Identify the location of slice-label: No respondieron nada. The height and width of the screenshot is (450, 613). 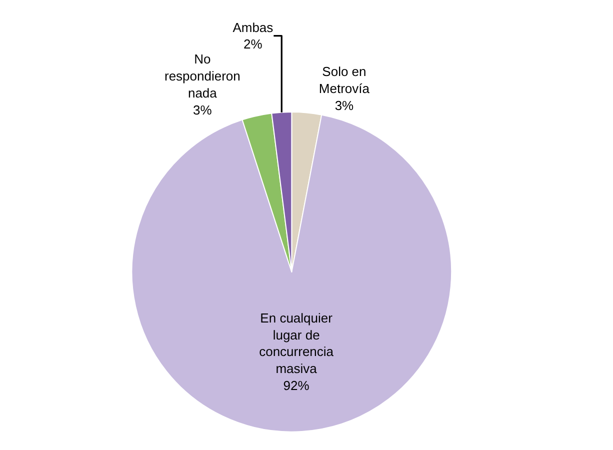
(202, 76).